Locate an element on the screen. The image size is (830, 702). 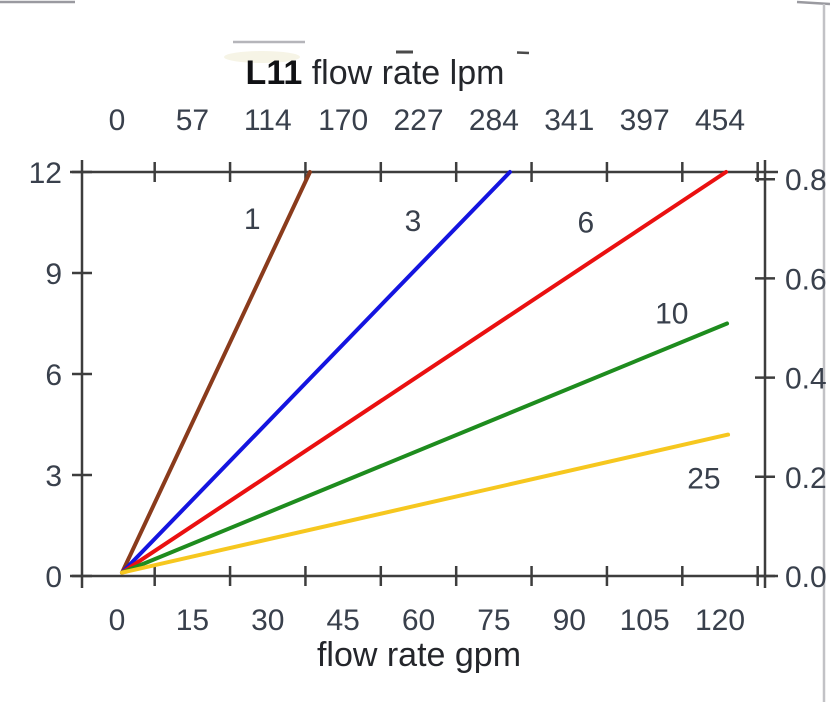
top-tick-label: 227 is located at coordinates (418, 120).